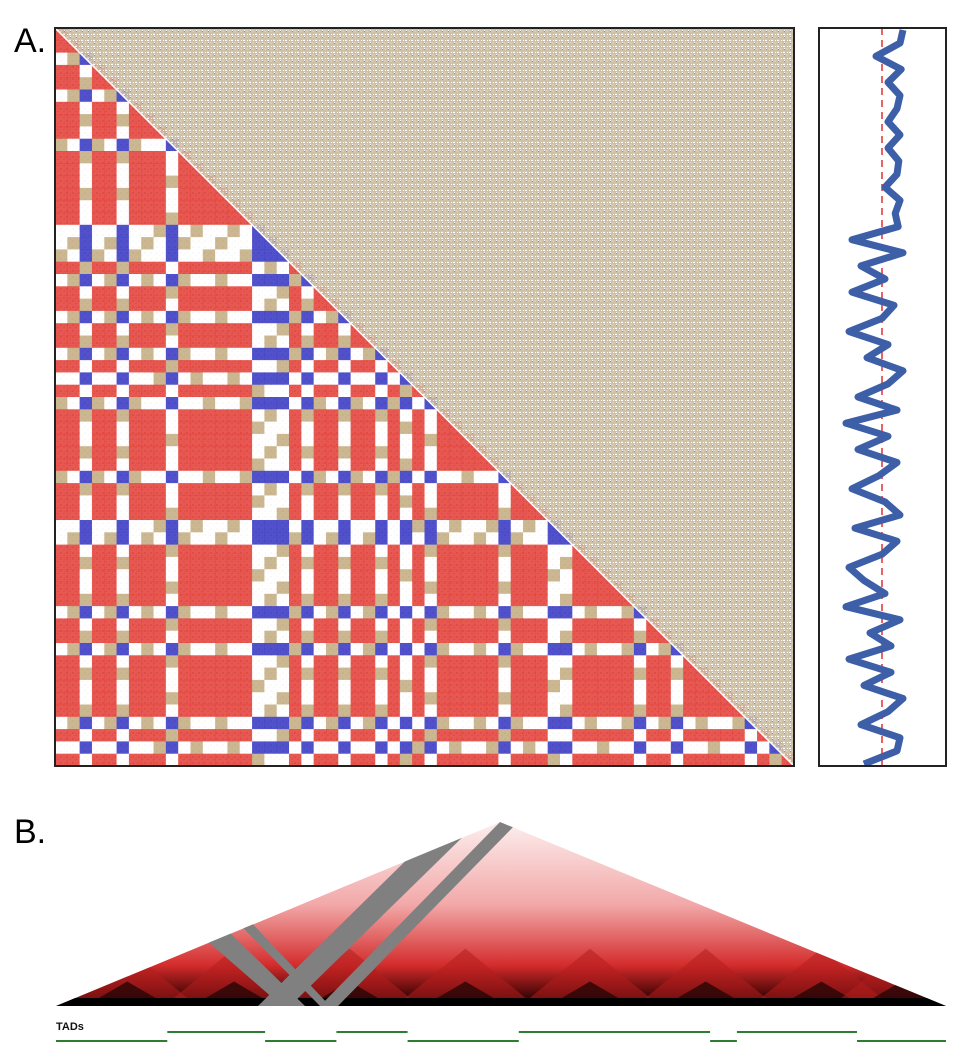 The image size is (974, 1052). I want to click on tad-domain, so click(705, 977).